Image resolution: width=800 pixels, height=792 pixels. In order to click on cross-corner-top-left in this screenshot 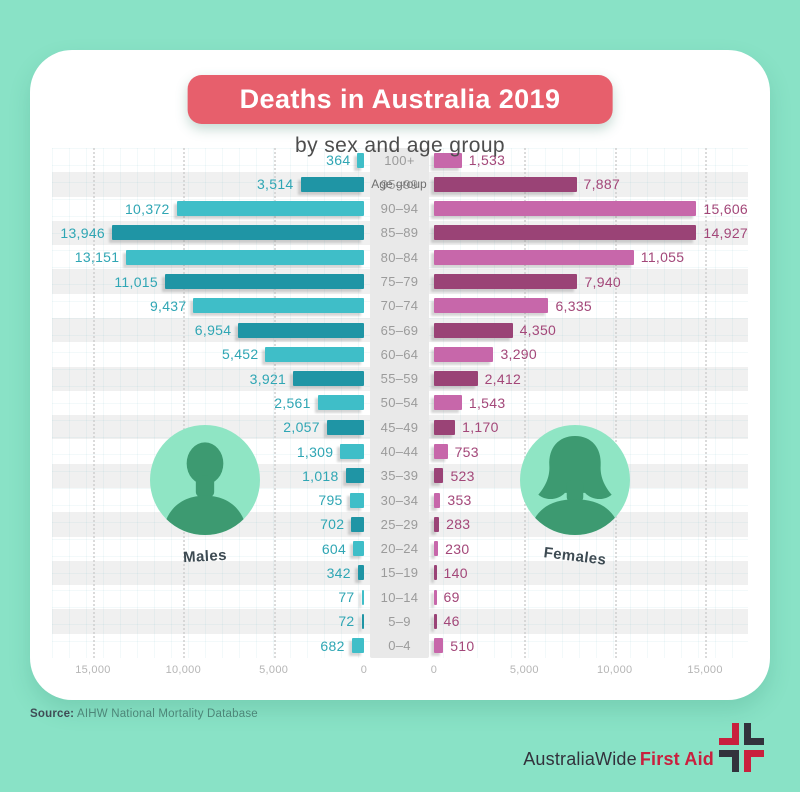, I will do `click(729, 734)`.